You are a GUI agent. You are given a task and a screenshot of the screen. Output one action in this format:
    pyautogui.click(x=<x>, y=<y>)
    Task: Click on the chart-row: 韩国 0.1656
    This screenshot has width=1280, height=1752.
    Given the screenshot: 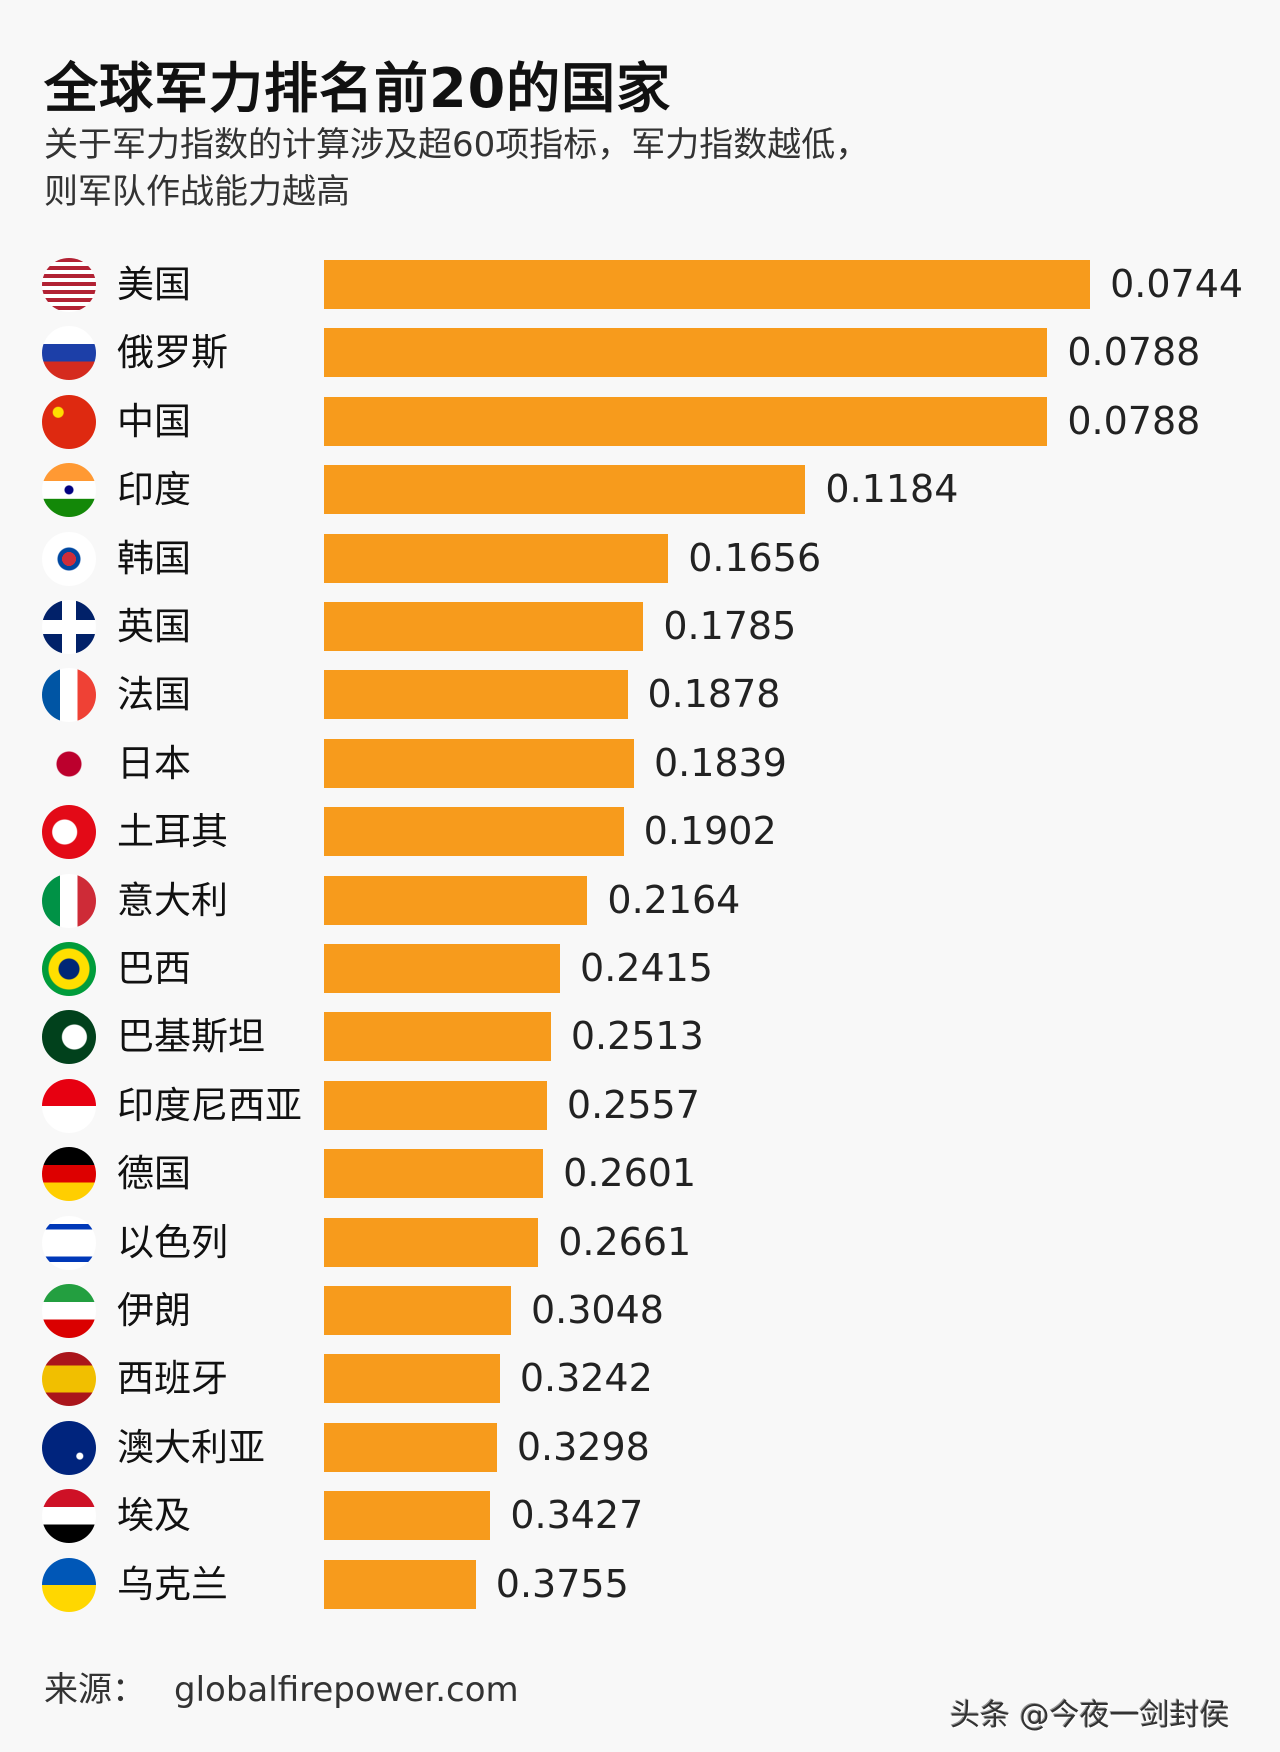 What is the action you would take?
    pyautogui.click(x=640, y=559)
    